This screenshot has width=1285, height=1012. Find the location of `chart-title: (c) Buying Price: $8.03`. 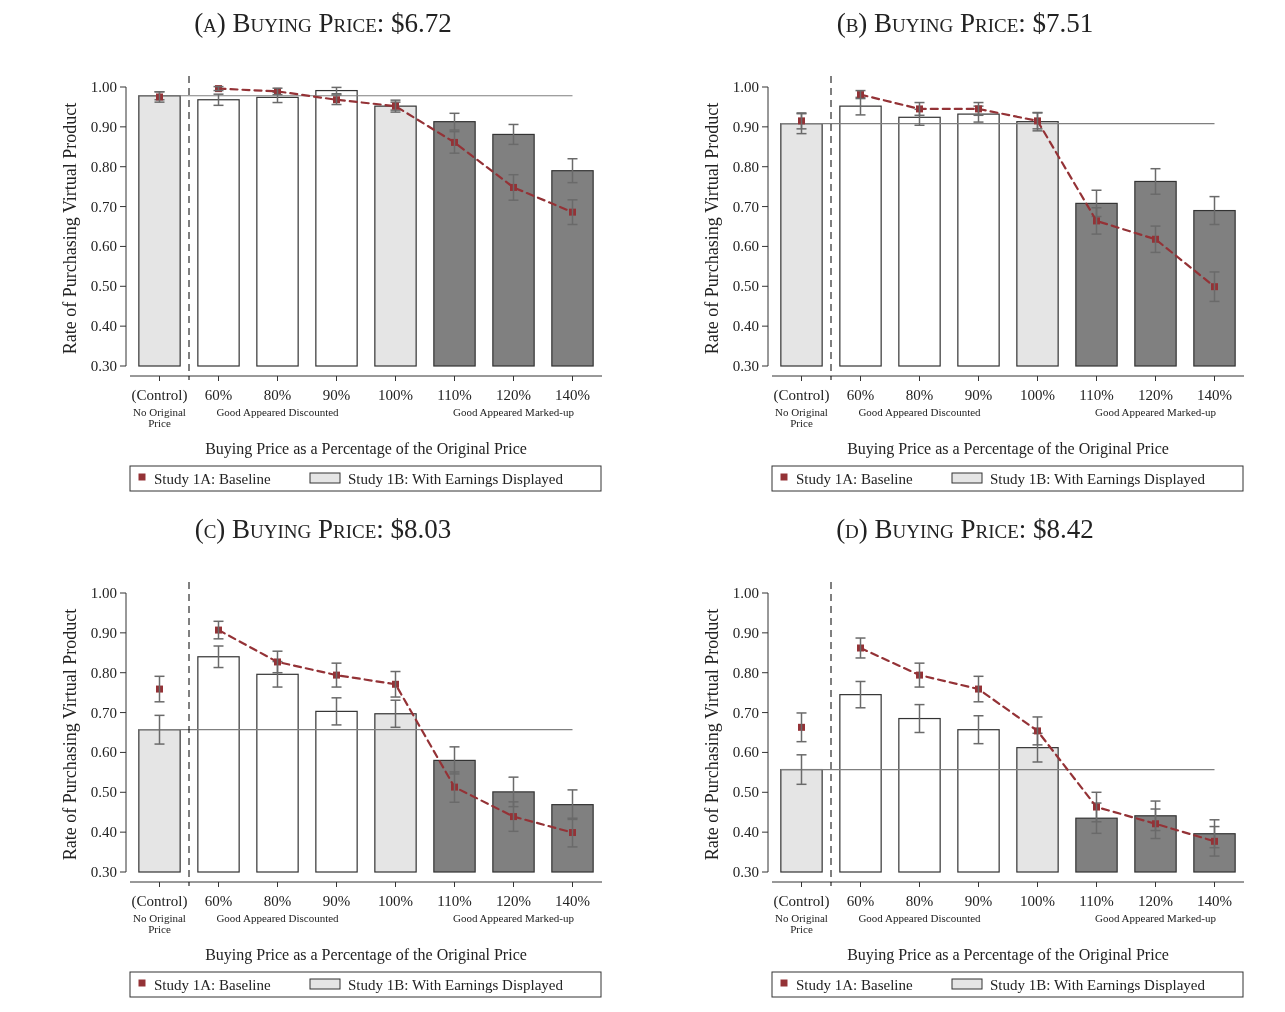

chart-title: (c) Buying Price: $8.03 is located at coordinates (323, 529).